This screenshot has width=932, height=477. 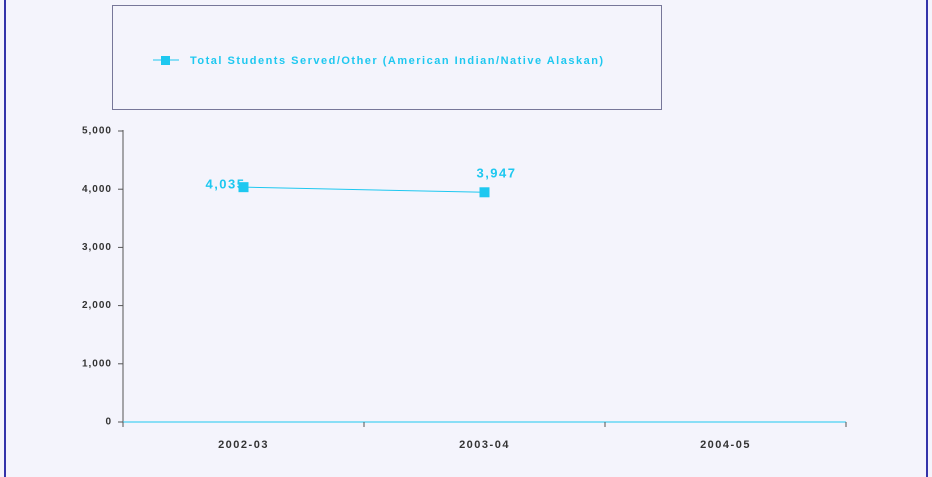 I want to click on legend-marker, so click(x=165, y=60).